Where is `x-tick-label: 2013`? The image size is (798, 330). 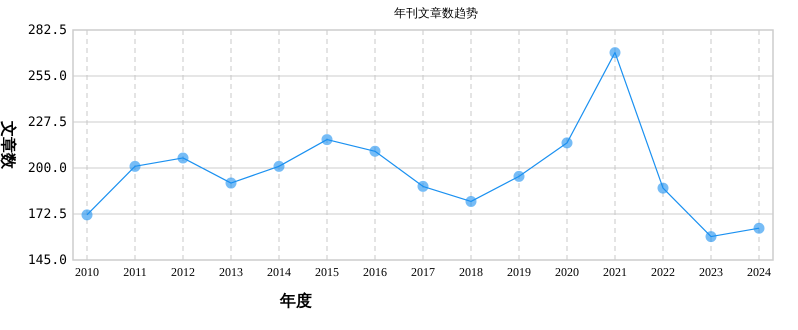 x-tick-label: 2013 is located at coordinates (231, 272).